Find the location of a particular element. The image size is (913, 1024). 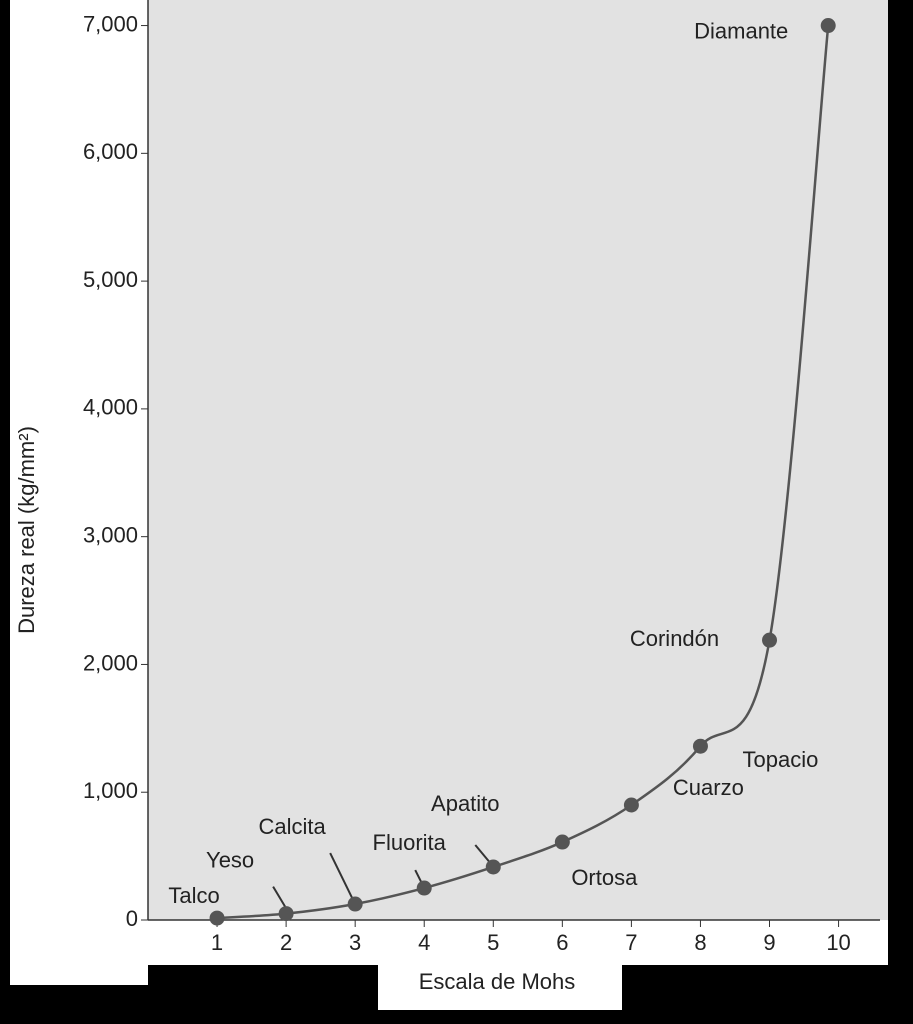

x-tick-label: 5 is located at coordinates (493, 942).